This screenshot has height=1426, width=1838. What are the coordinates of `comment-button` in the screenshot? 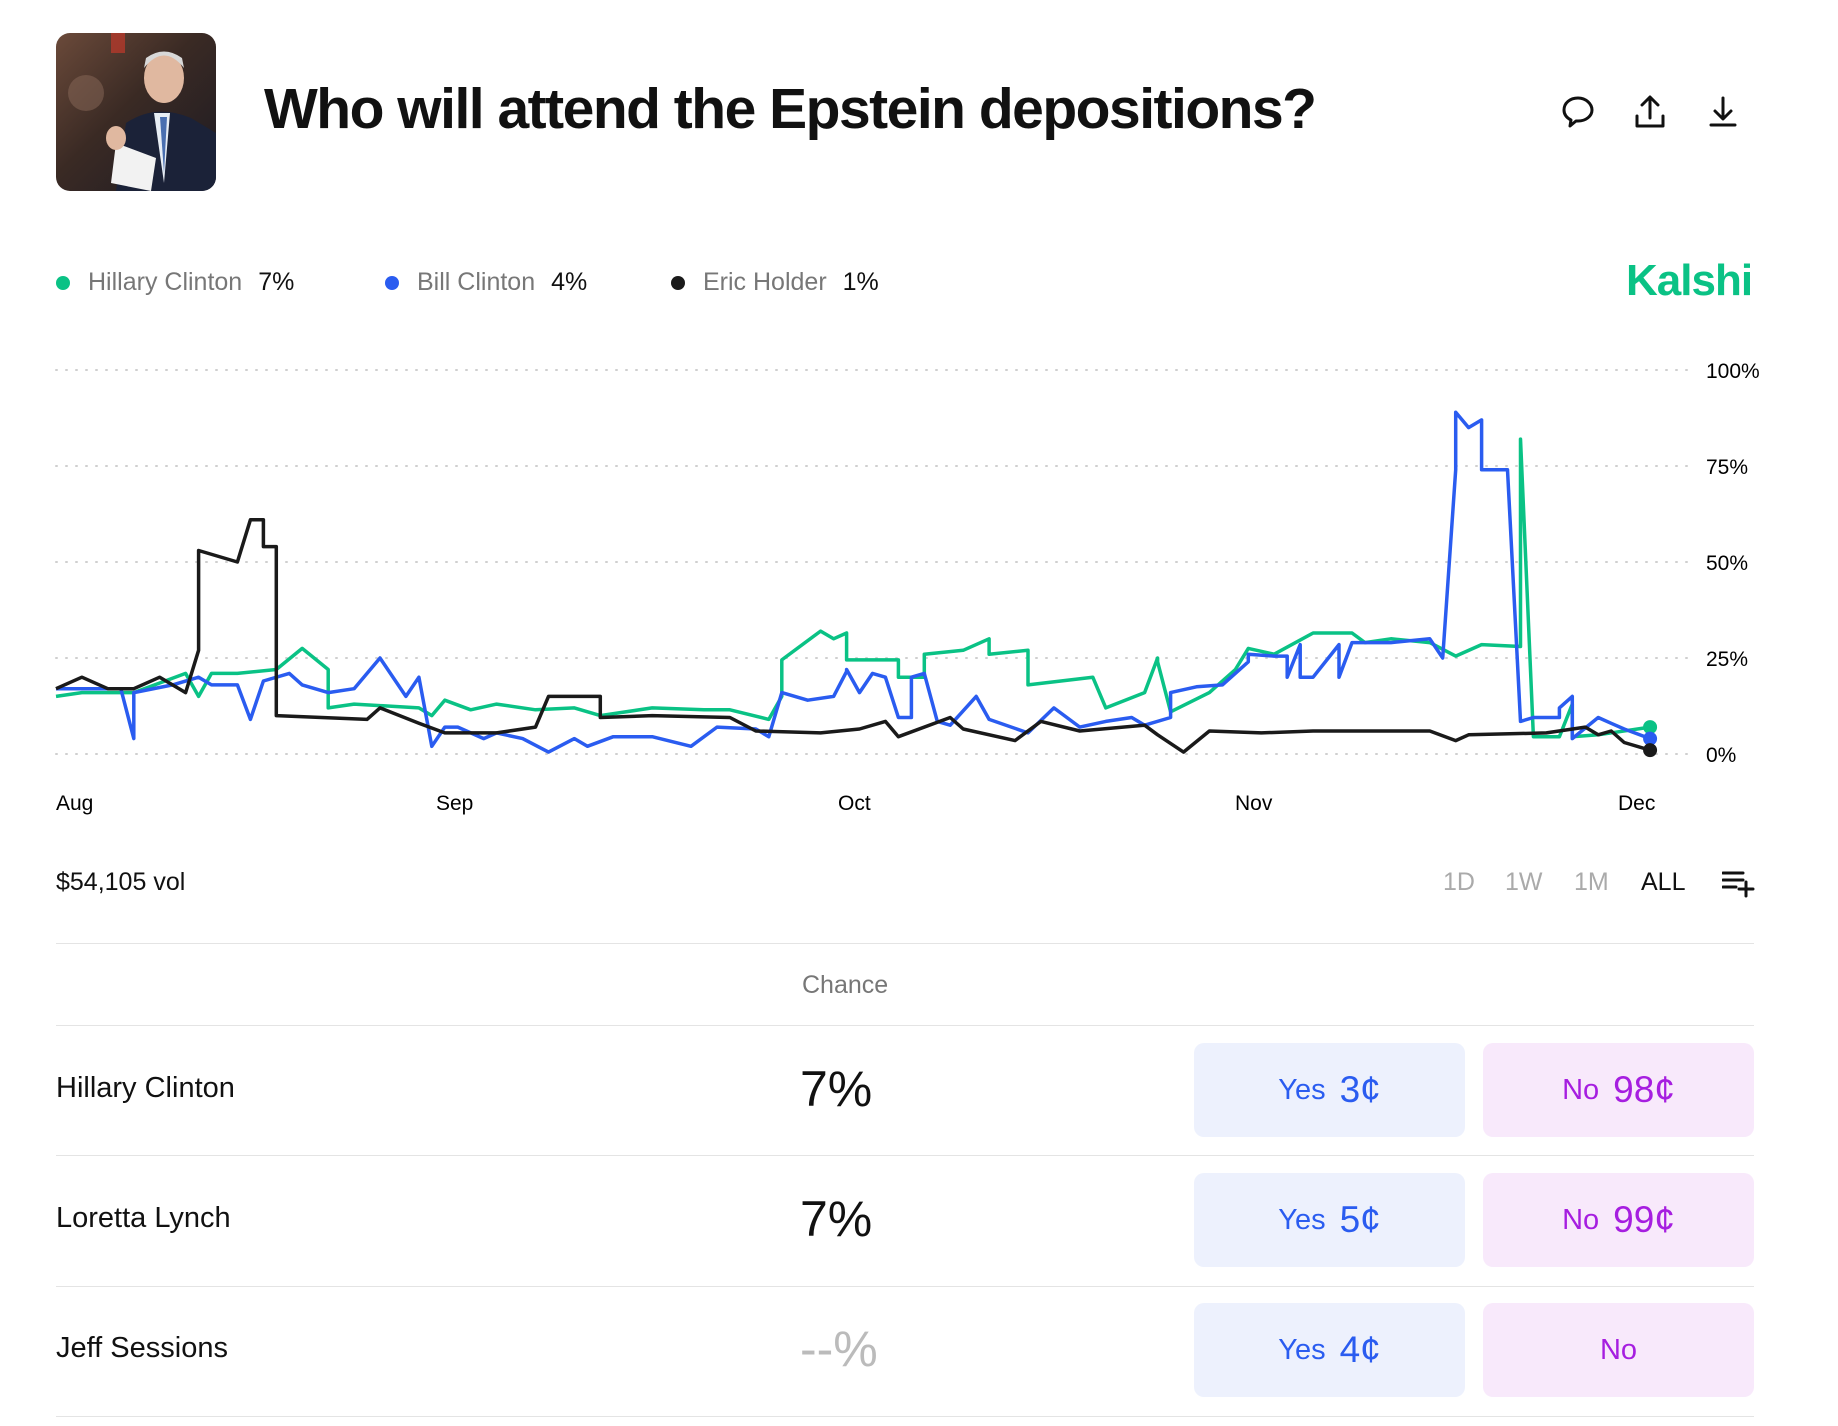 It's located at (1578, 112).